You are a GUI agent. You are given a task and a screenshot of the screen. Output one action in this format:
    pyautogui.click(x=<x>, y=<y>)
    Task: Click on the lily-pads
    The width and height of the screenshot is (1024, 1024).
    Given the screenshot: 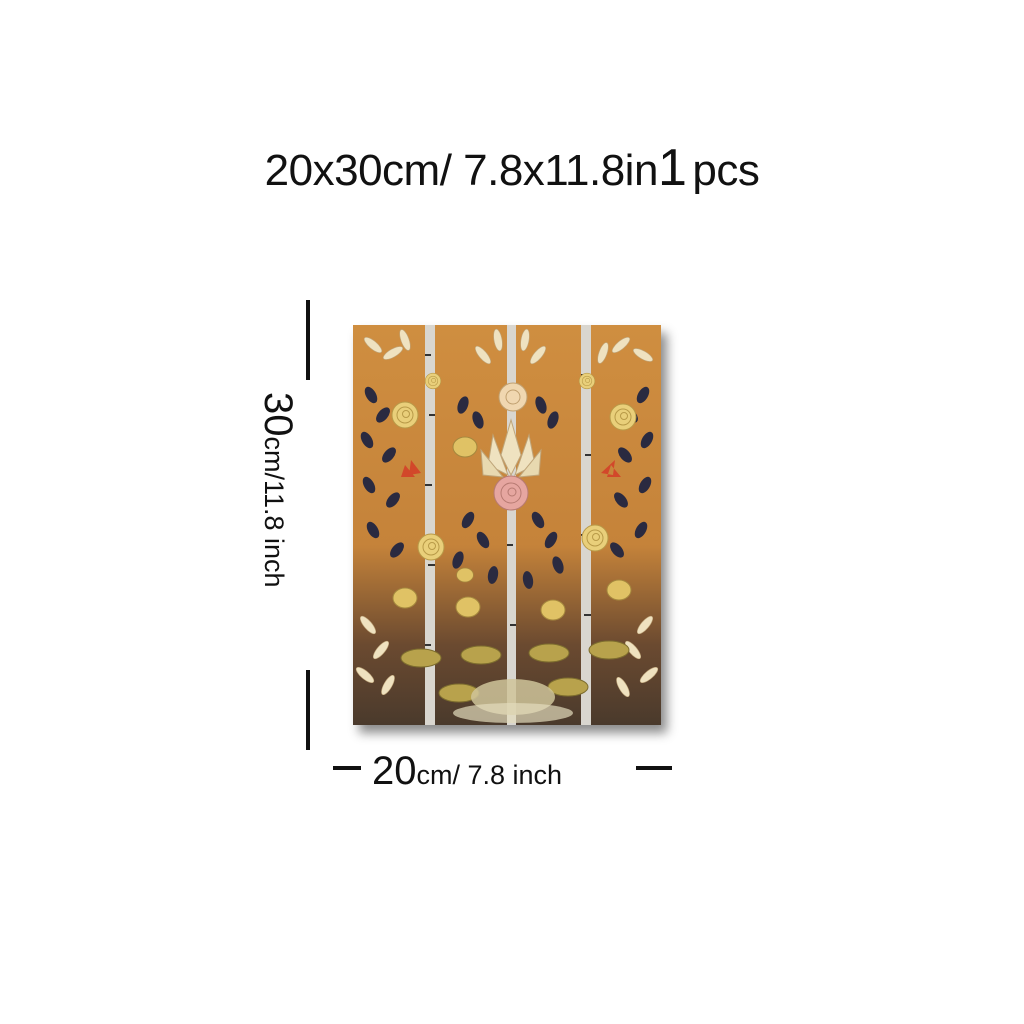 What is the action you would take?
    pyautogui.click(x=515, y=681)
    